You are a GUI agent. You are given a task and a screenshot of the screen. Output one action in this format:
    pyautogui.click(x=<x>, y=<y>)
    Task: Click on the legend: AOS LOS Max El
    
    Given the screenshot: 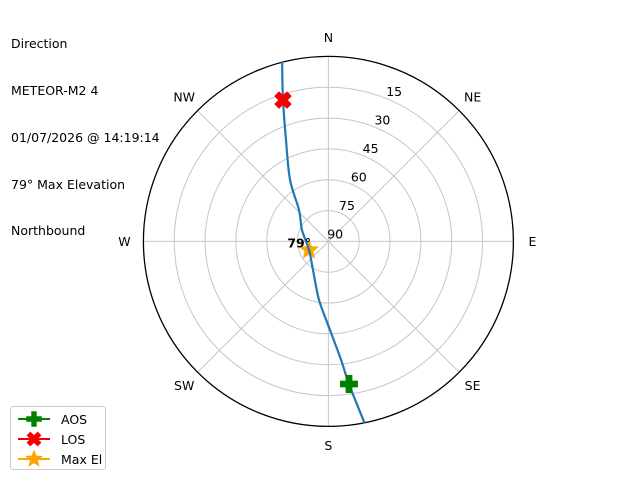 What is the action you would take?
    pyautogui.click(x=58, y=438)
    